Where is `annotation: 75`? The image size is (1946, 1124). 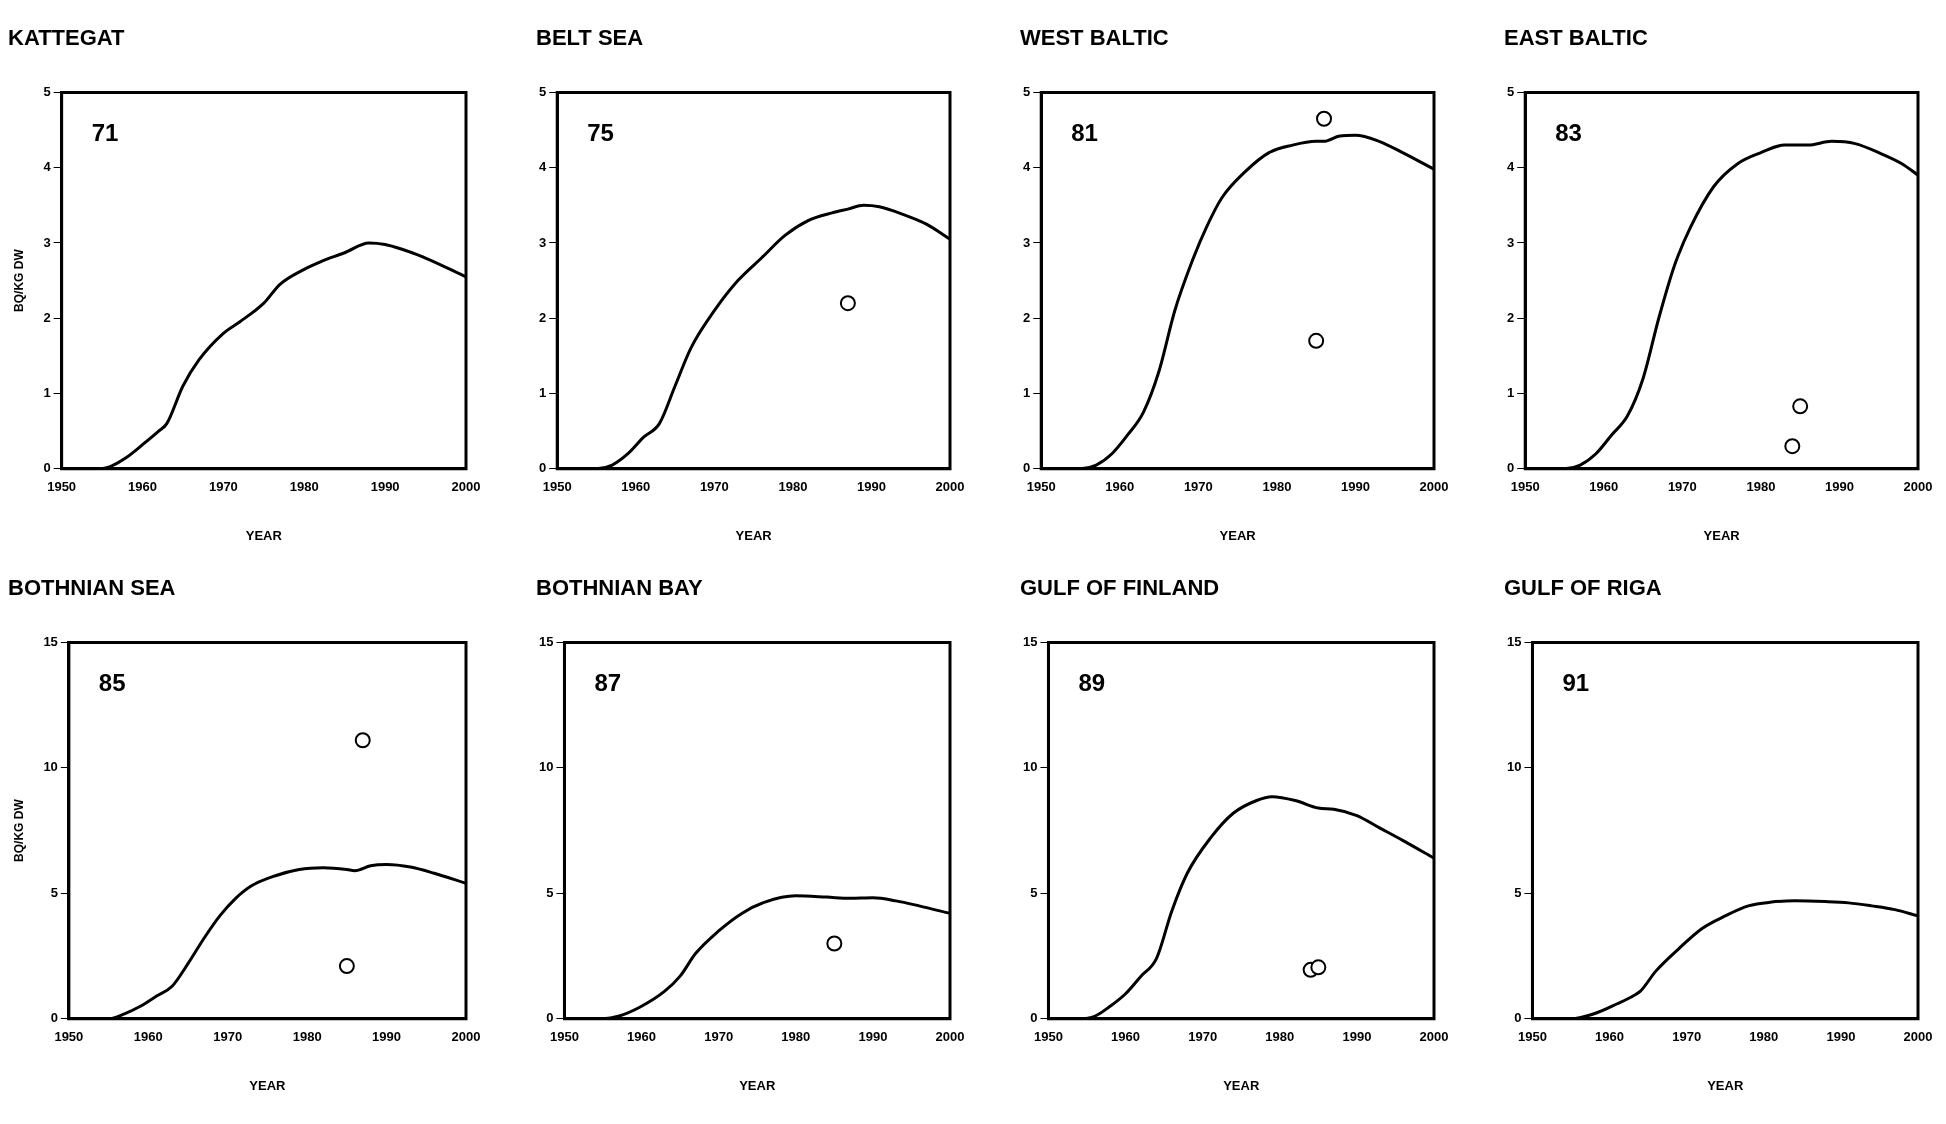
annotation: 75 is located at coordinates (600, 133).